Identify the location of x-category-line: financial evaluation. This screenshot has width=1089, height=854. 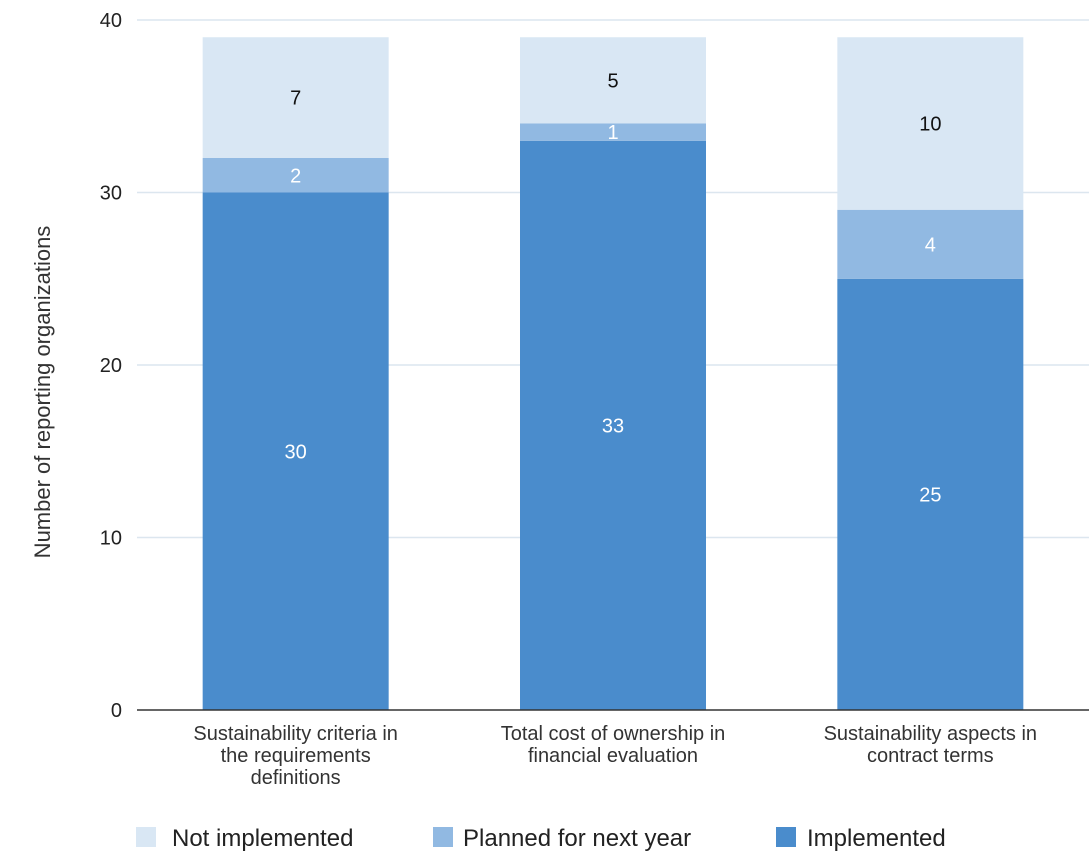
(613, 756).